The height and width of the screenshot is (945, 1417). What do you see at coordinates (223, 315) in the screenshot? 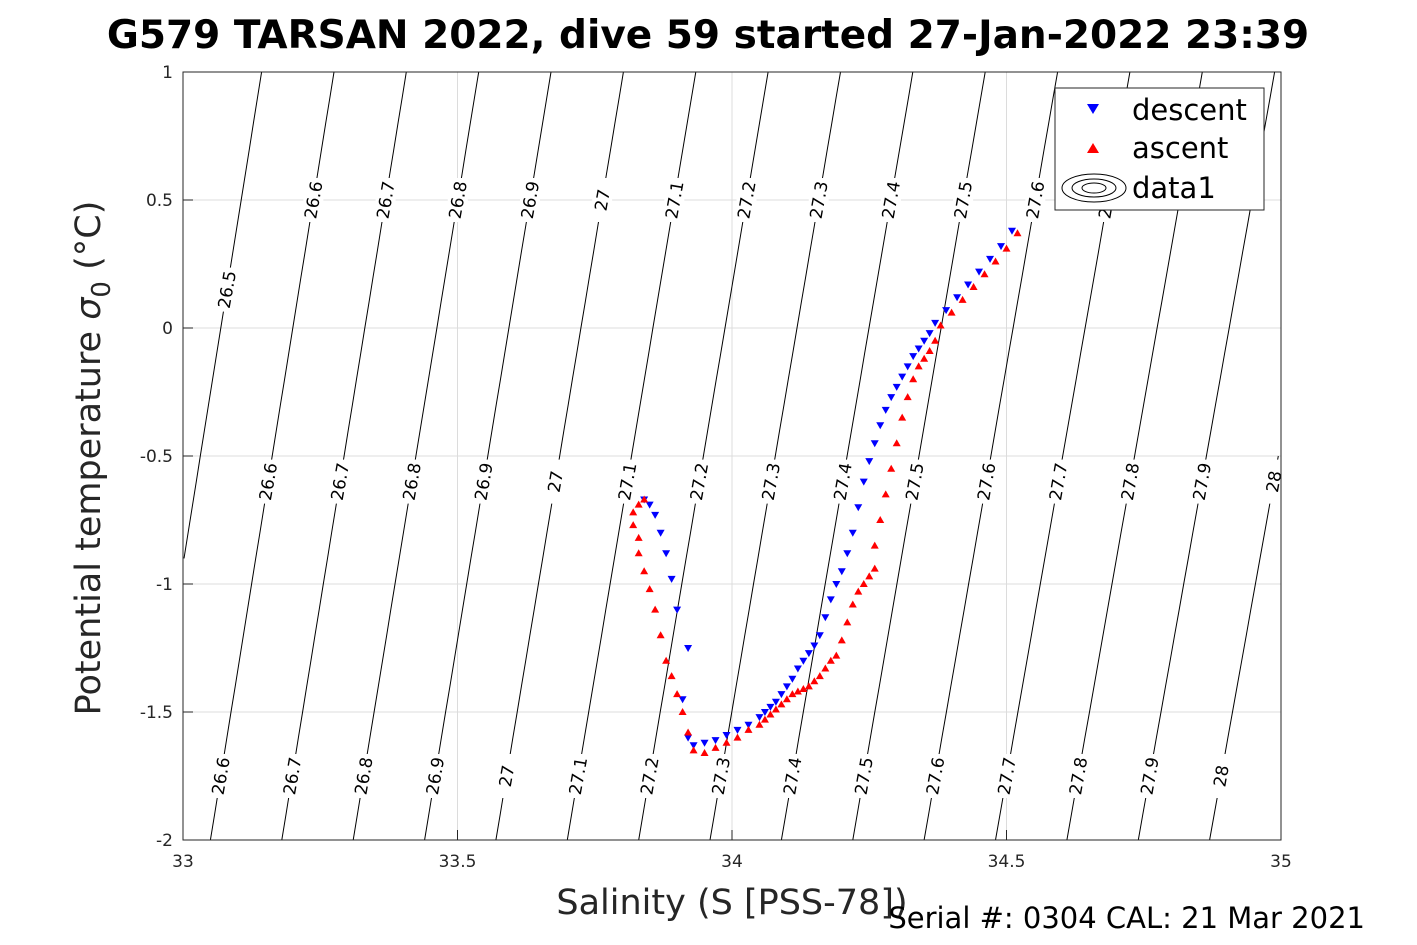
I see `isopycnal-line` at bounding box center [223, 315].